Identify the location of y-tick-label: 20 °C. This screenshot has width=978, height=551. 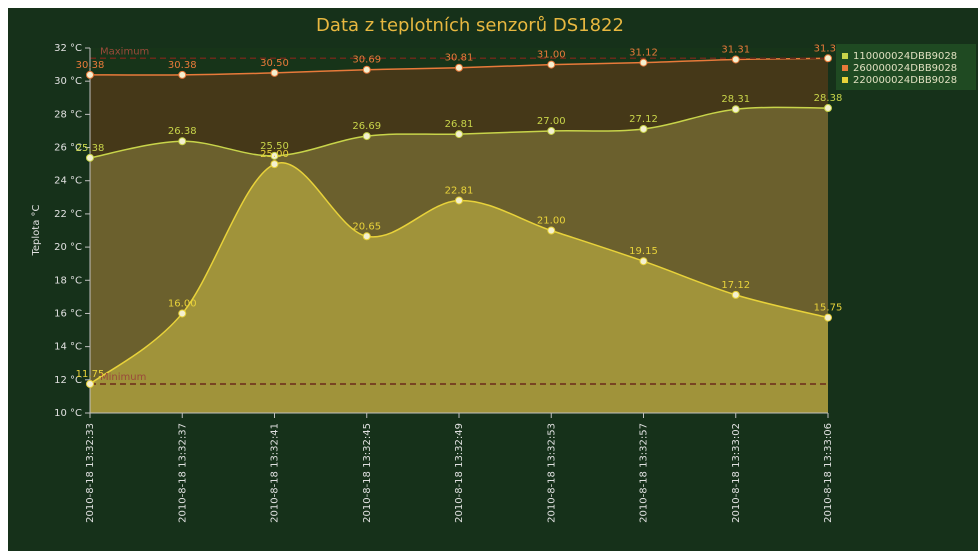
(68, 247).